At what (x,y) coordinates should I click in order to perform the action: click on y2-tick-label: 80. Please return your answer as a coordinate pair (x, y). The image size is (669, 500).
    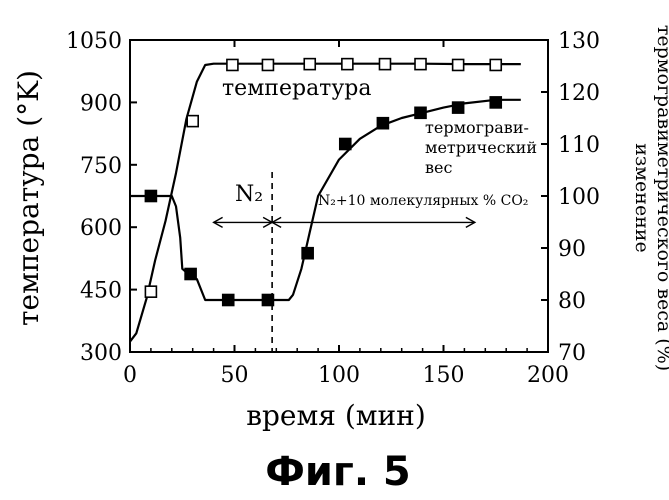
    Looking at the image, I should click on (572, 301).